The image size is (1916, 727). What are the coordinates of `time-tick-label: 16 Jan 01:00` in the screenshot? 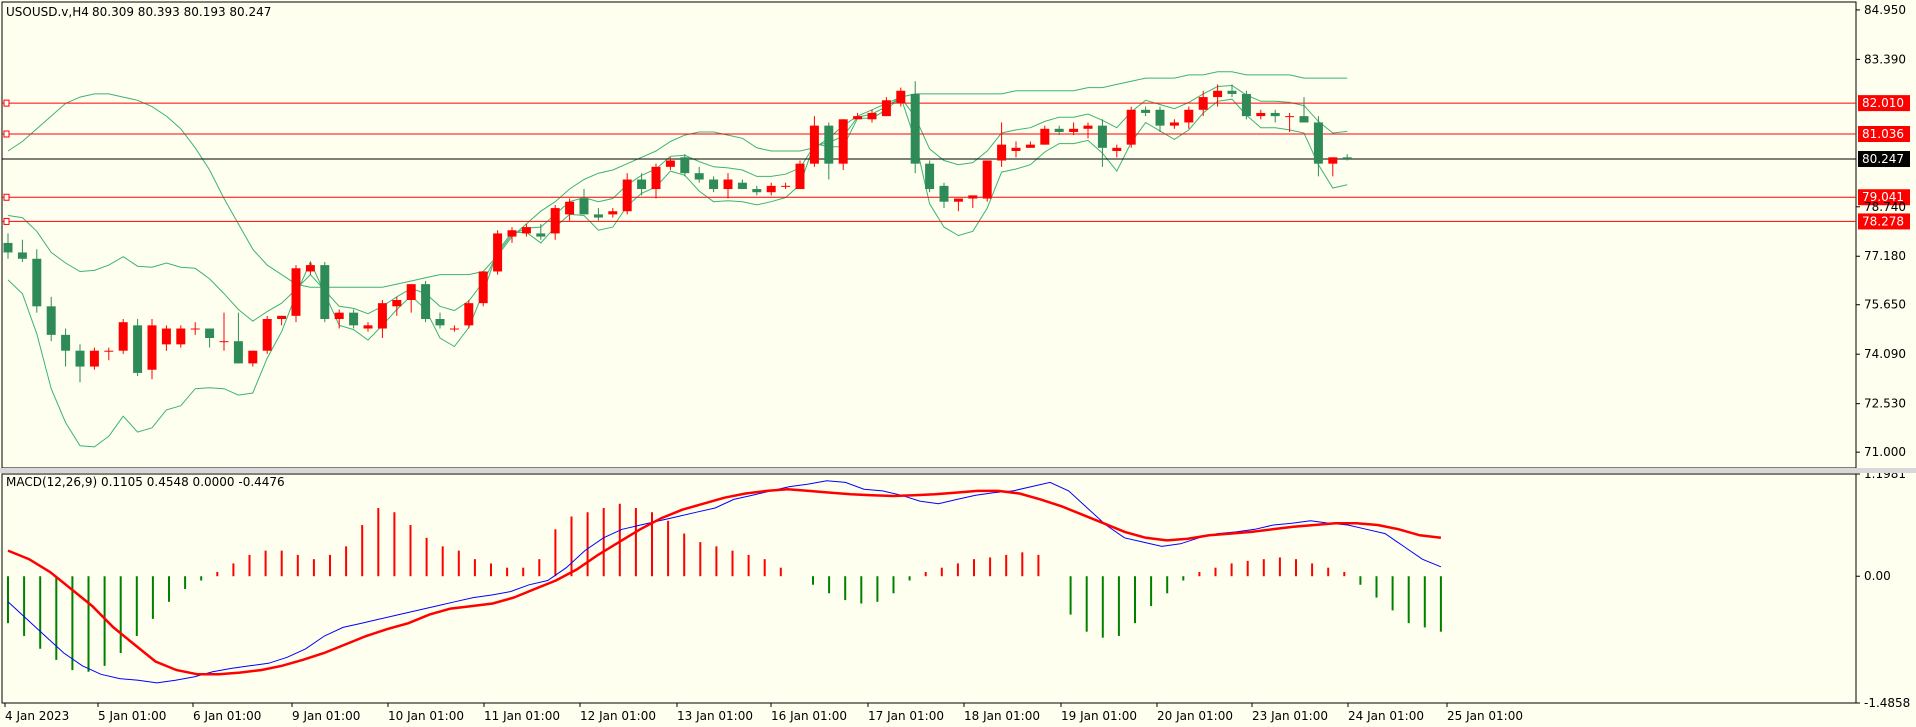 It's located at (809, 716).